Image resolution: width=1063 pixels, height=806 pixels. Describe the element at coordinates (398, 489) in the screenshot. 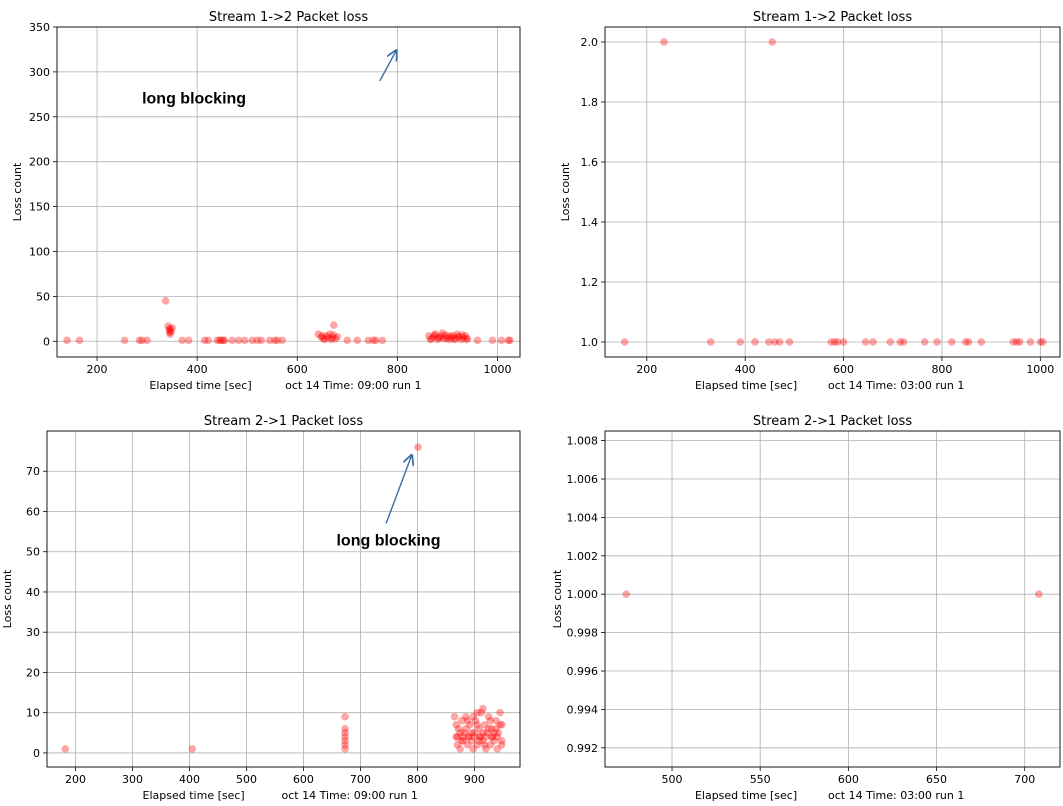

I see `annotation-arrow` at that location.